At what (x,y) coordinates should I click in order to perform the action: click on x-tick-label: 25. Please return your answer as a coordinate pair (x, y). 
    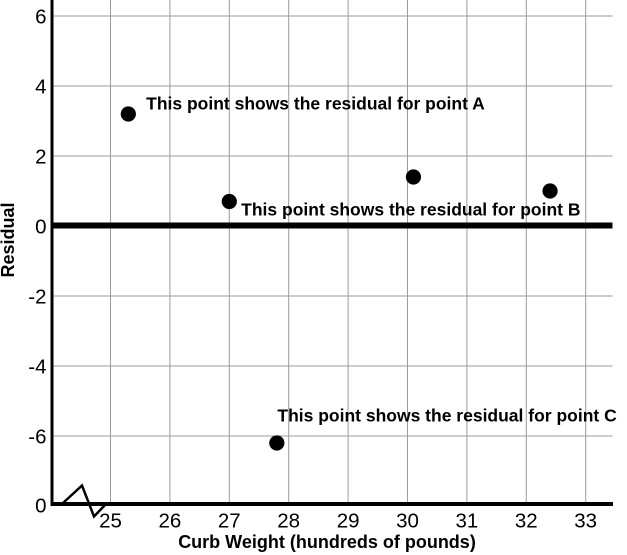
    Looking at the image, I should click on (110, 521).